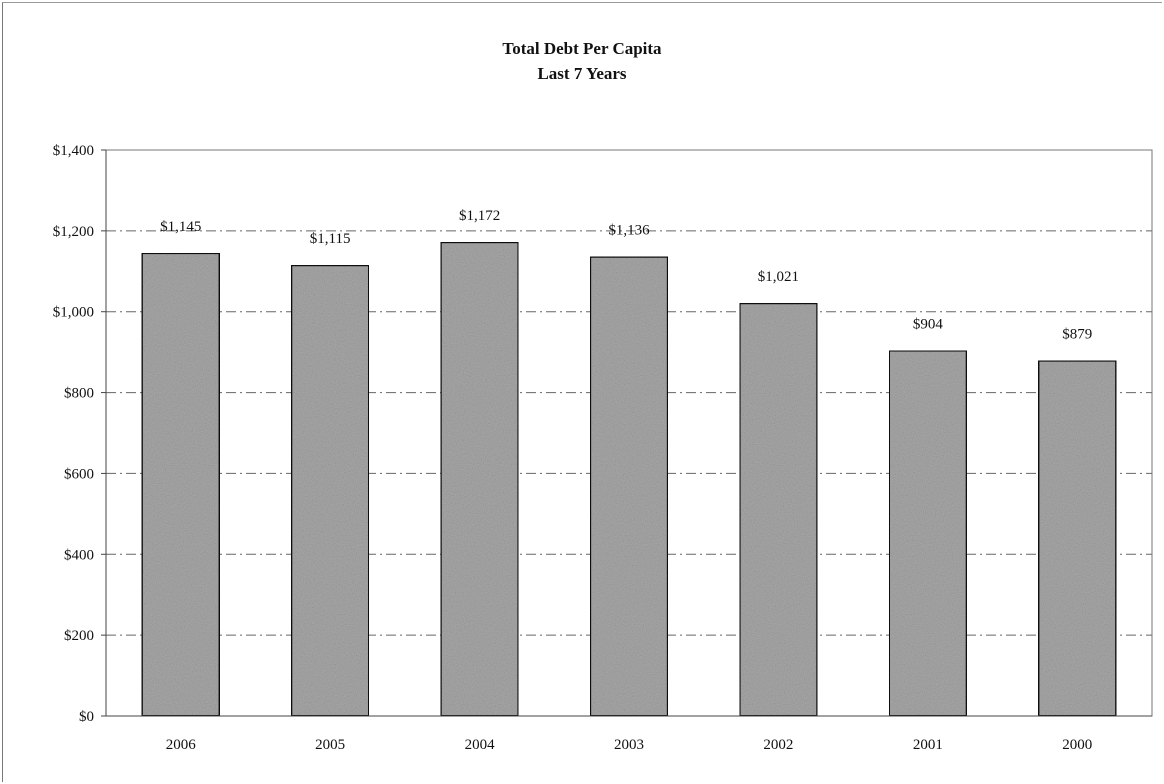 Image resolution: width=1164 pixels, height=784 pixels. I want to click on data-label: $879, so click(1077, 335).